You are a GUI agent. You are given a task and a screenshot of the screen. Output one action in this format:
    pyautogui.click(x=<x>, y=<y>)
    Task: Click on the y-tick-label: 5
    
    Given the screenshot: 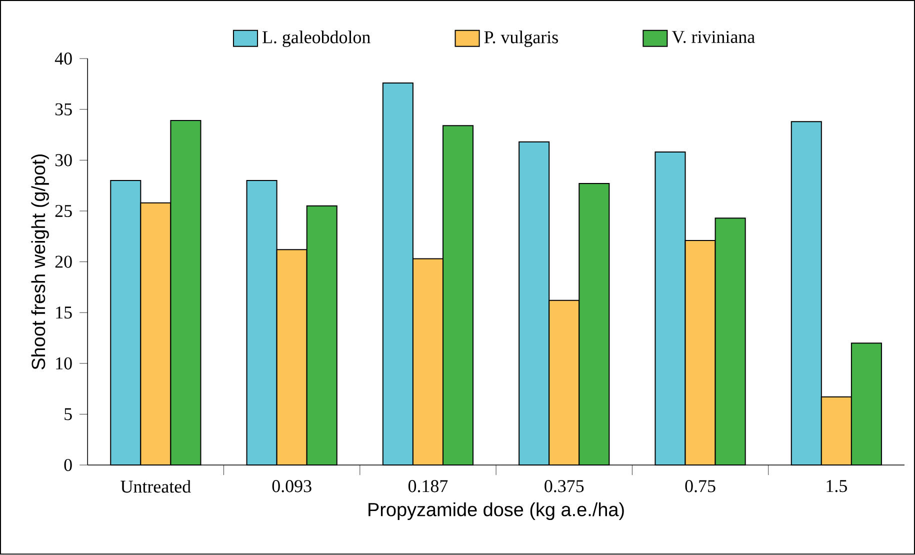 What is the action you would take?
    pyautogui.click(x=68, y=414)
    